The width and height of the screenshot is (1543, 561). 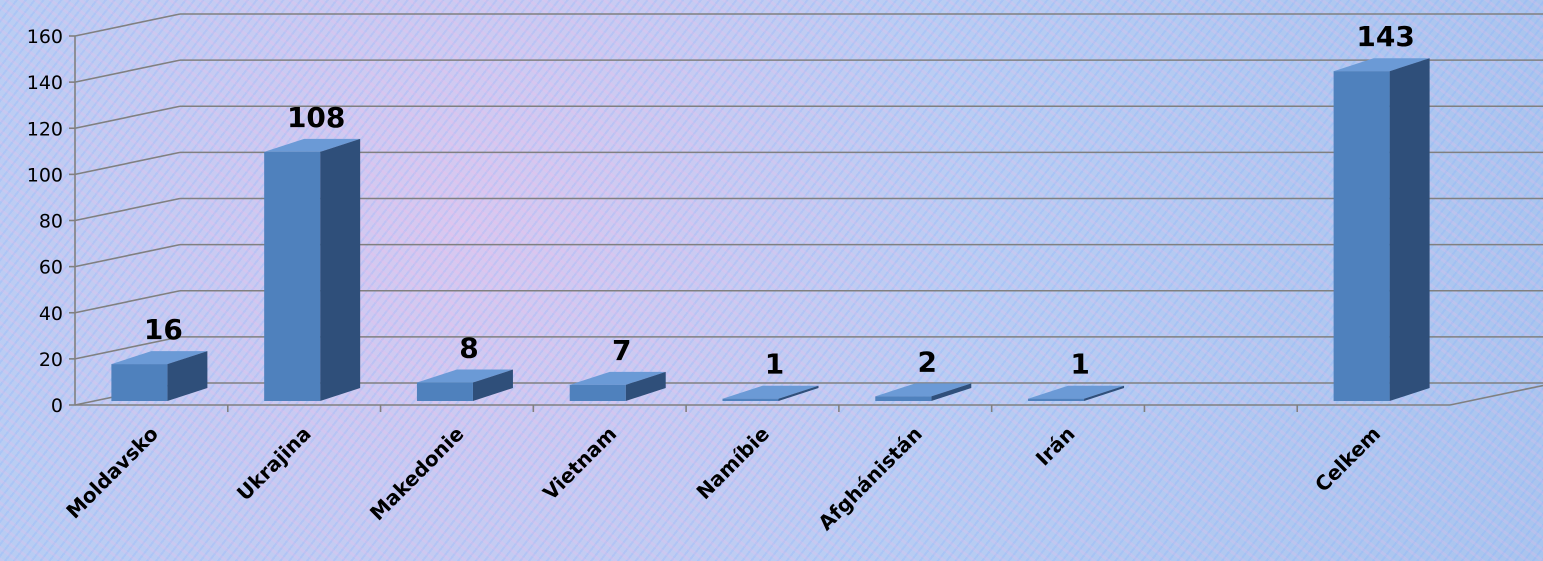 I want to click on y-tick-label: 80, so click(x=51, y=222).